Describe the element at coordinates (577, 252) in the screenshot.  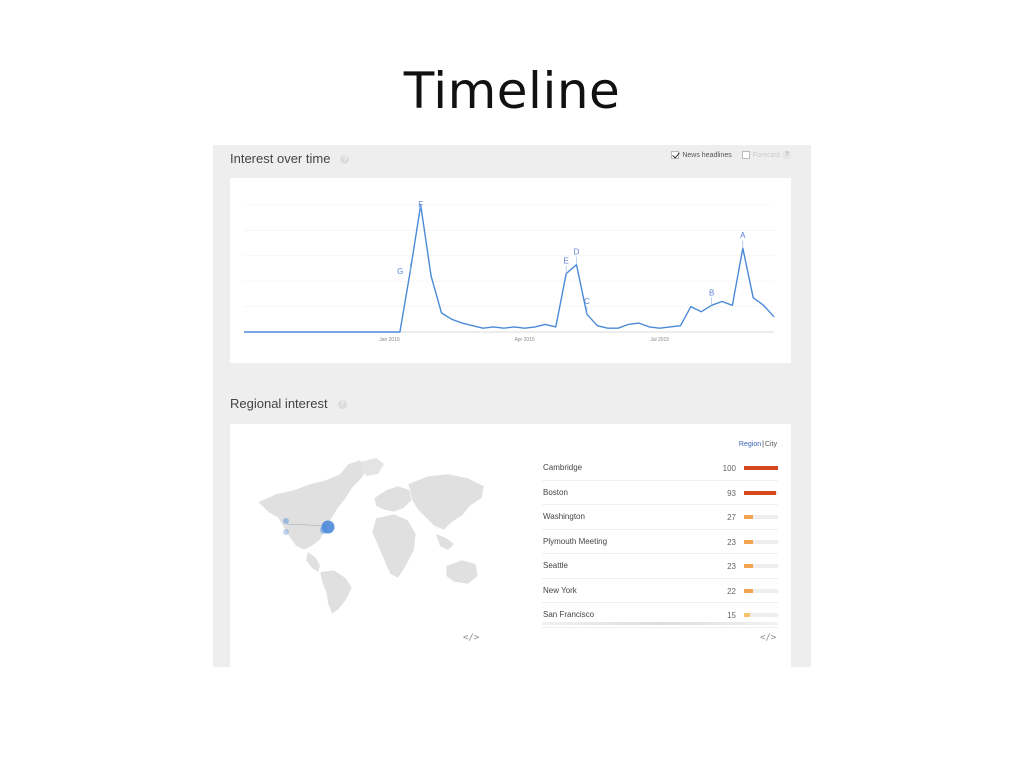
I see `annotation-label-d: D` at that location.